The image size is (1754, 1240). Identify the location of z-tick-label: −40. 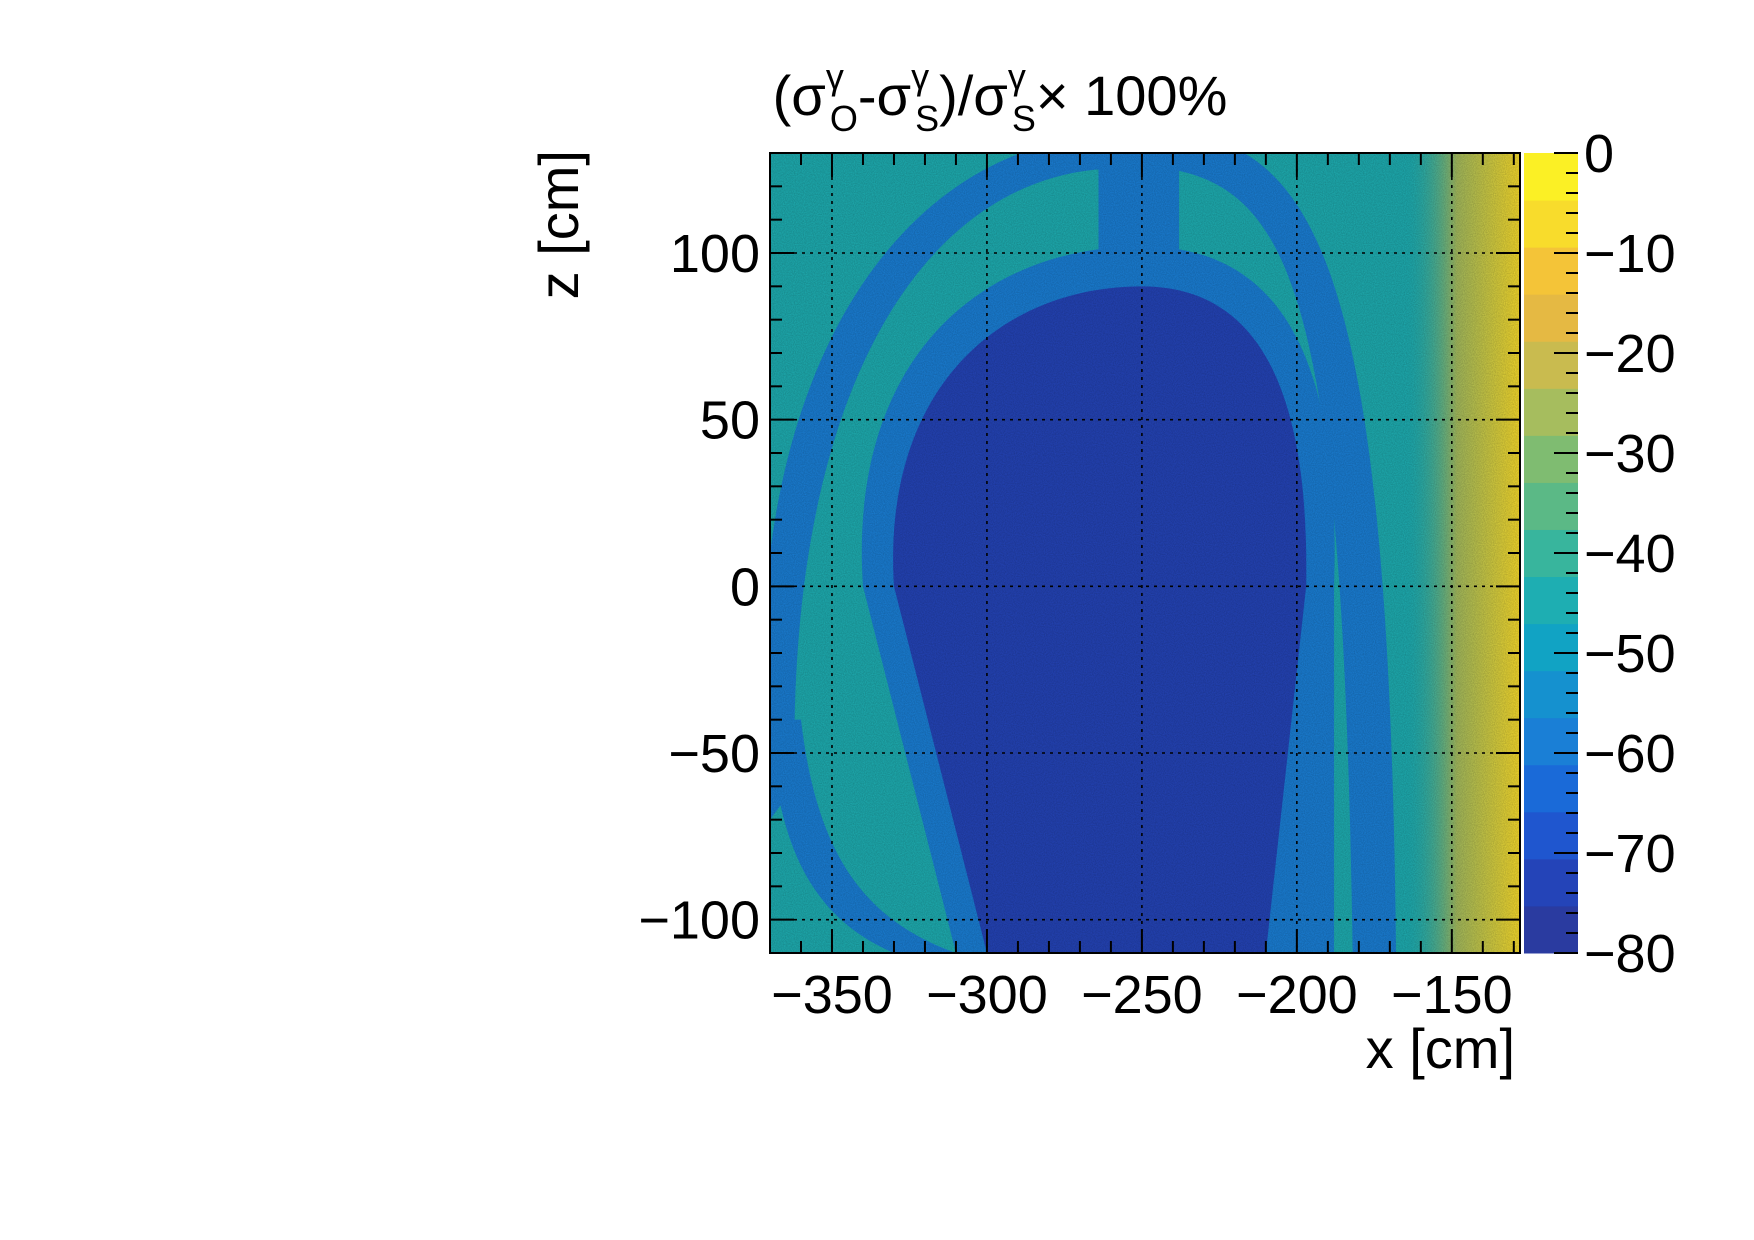
(1630, 554).